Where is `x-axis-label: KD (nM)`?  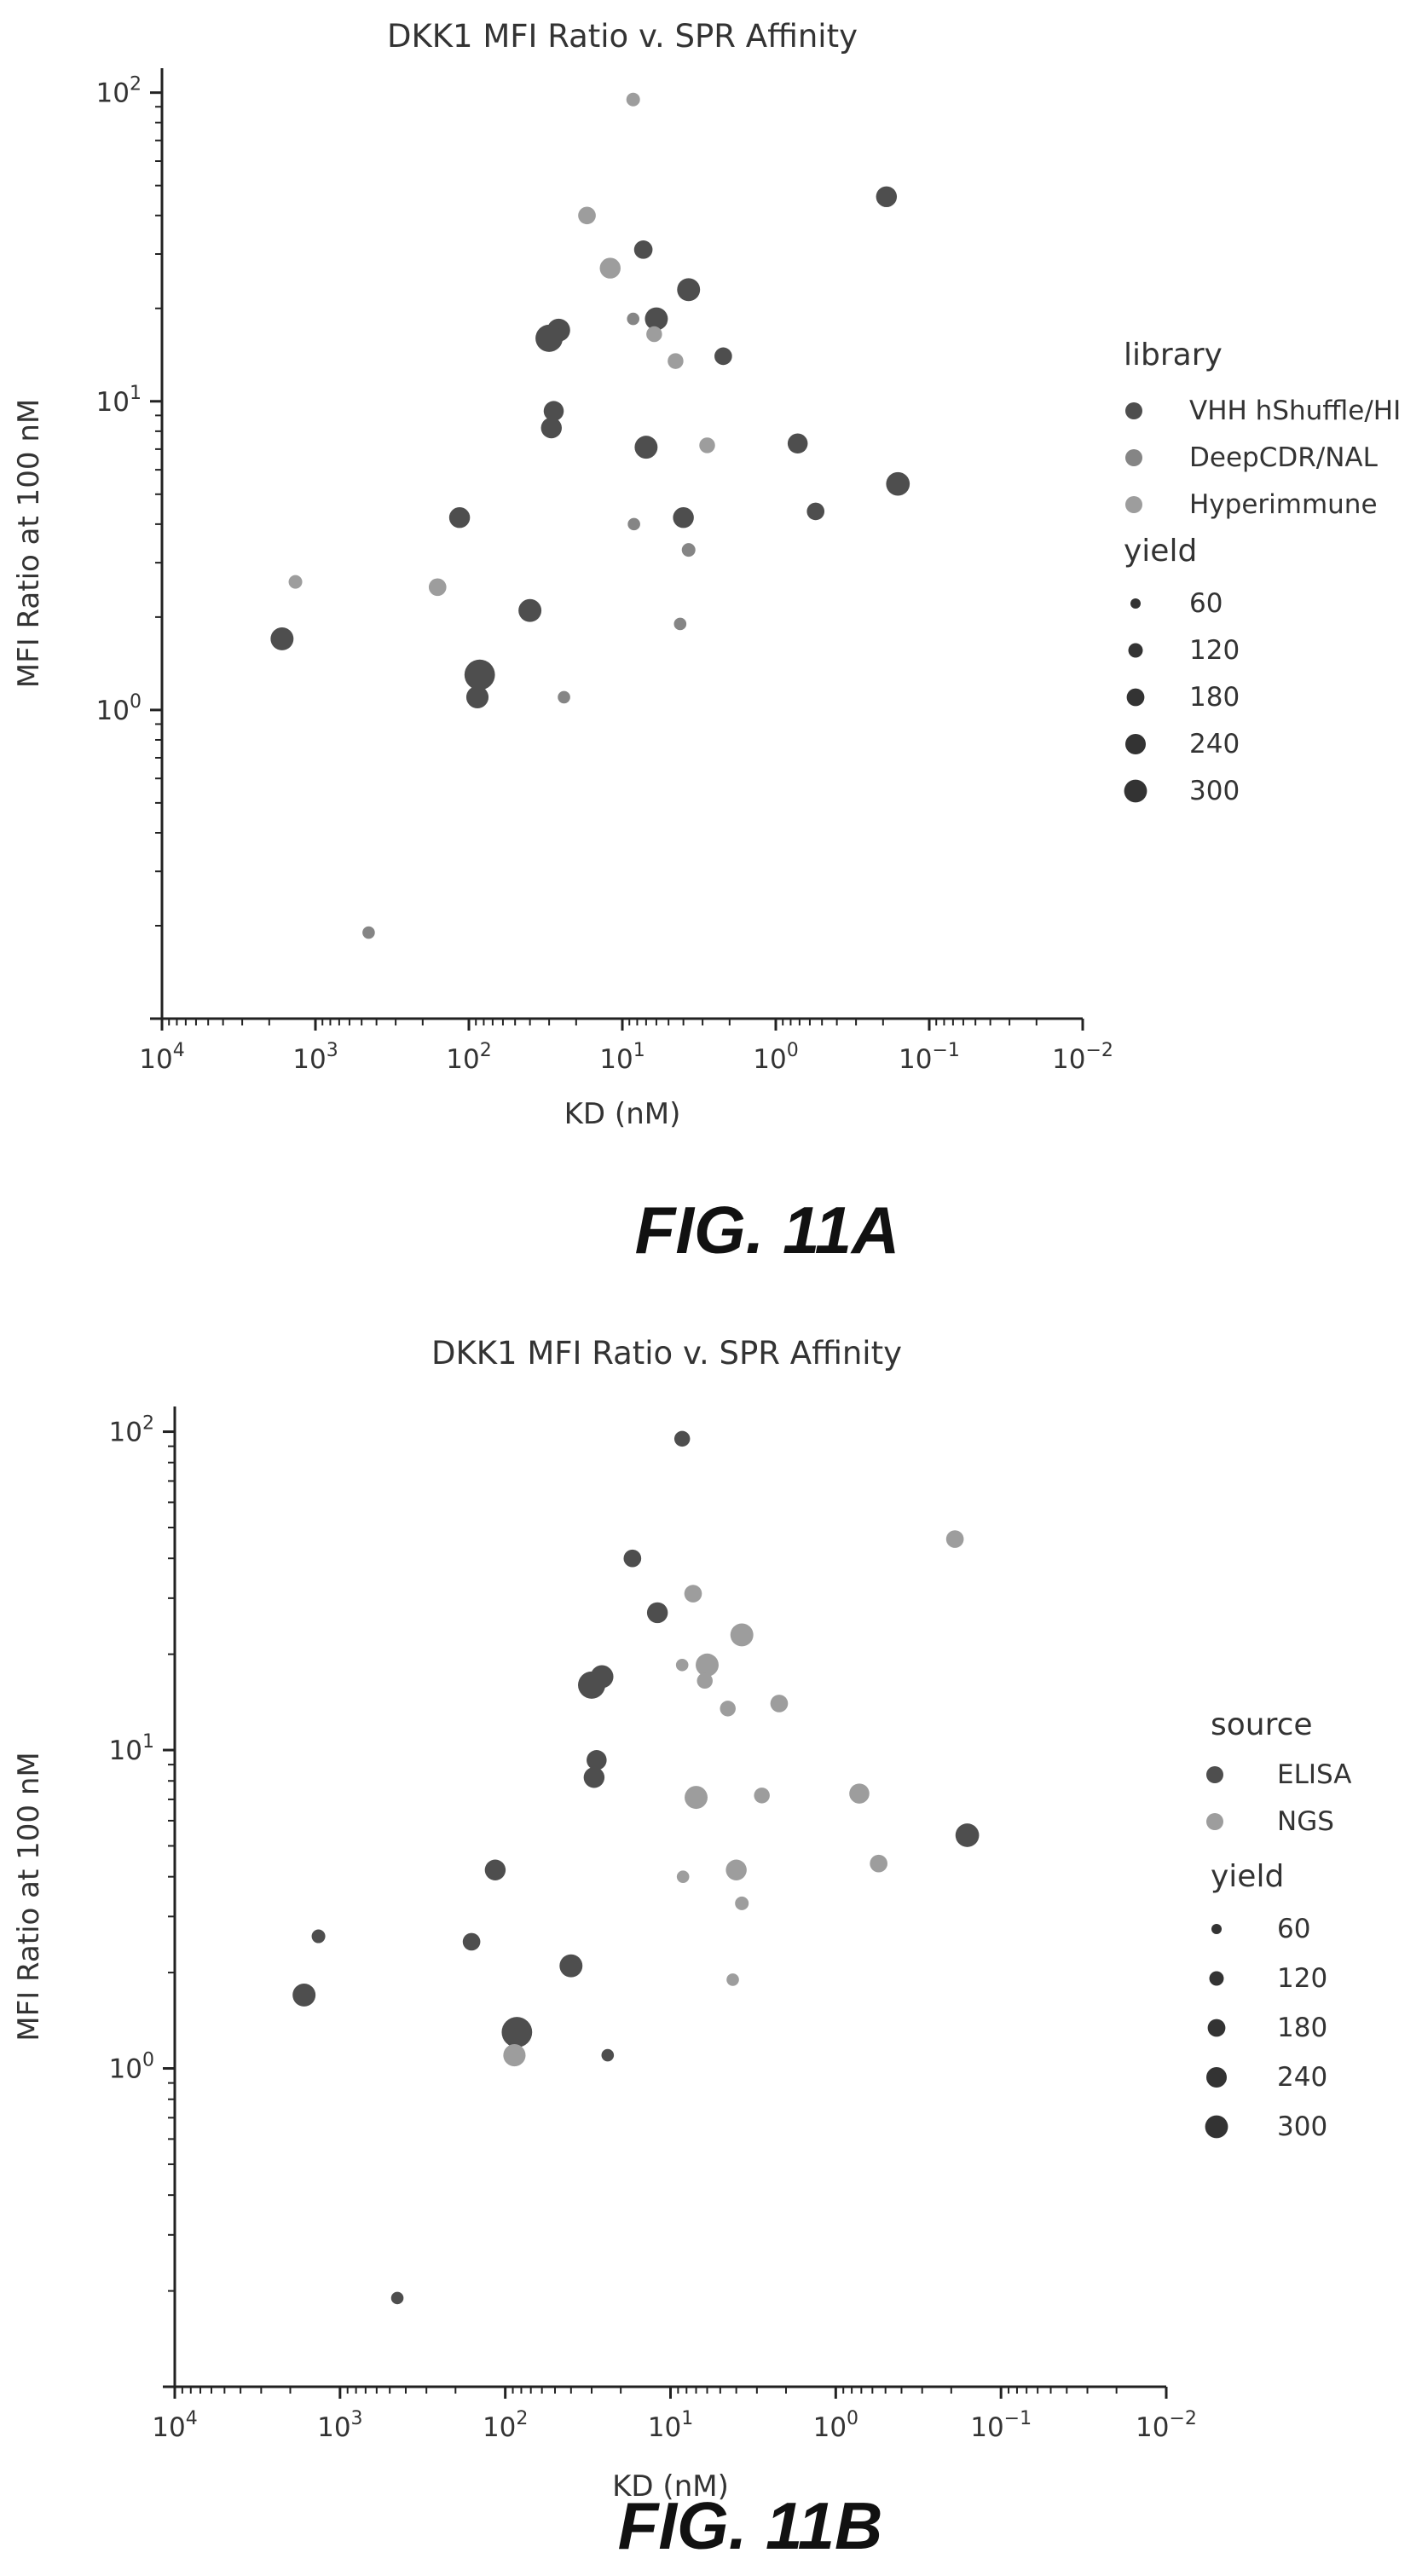
x-axis-label: KD (nM) is located at coordinates (623, 1114).